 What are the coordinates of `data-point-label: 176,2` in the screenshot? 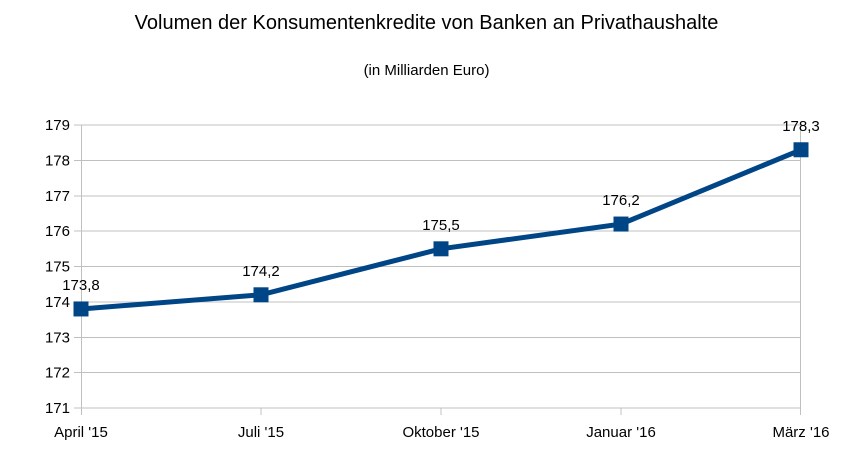 It's located at (621, 200).